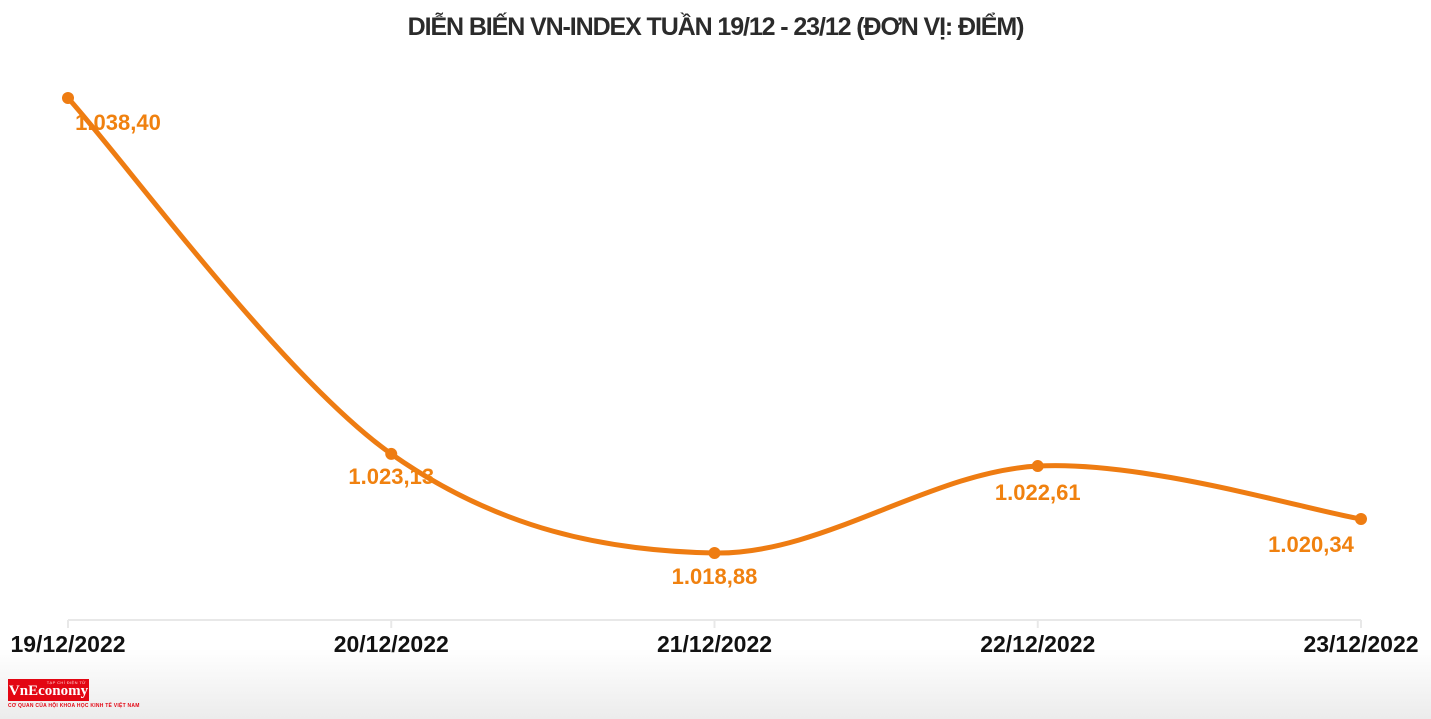 Image resolution: width=1431 pixels, height=719 pixels. What do you see at coordinates (714, 623) in the screenshot?
I see `x-axis` at bounding box center [714, 623].